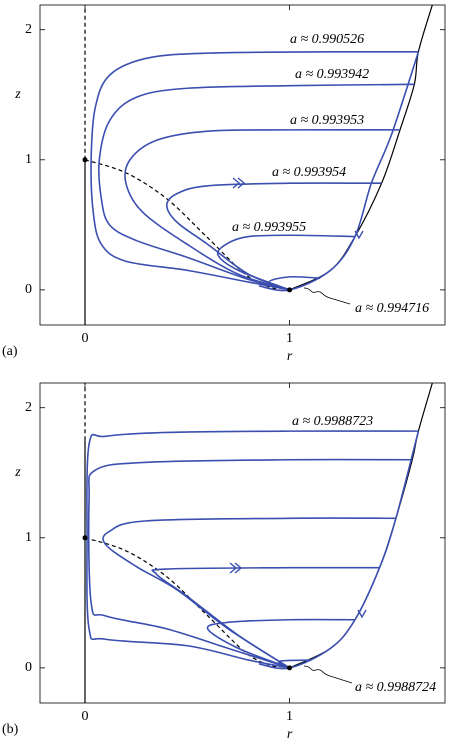 The width and height of the screenshot is (474, 740). I want to click on panel-label: (b), so click(10, 729).